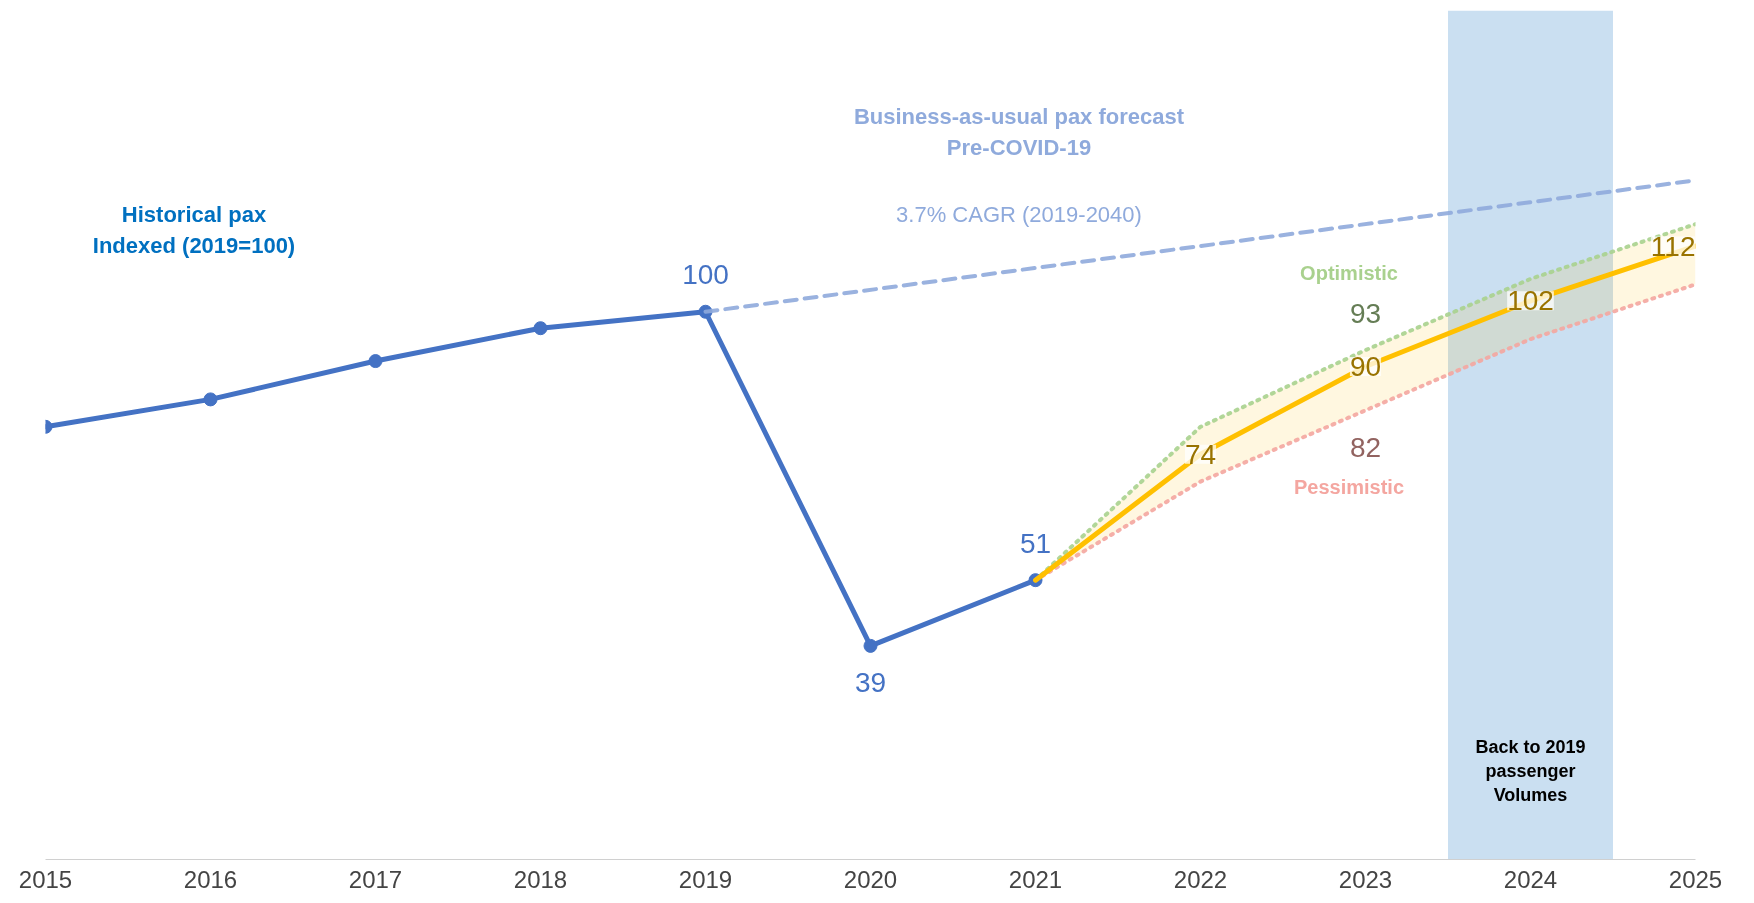 Image resolution: width=1754 pixels, height=903 pixels. I want to click on text: Business-as-usual pax forecast Pre-COVID-19, so click(1019, 131).